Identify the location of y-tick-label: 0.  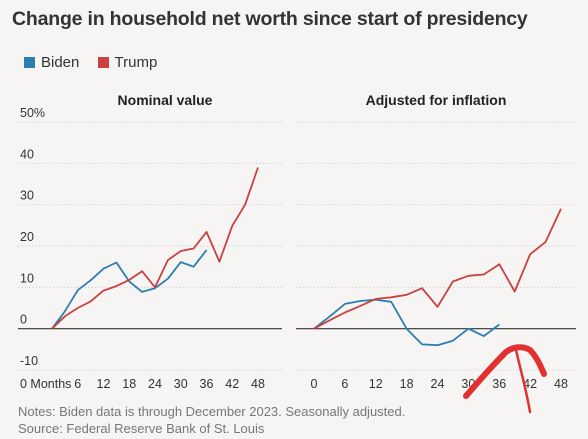
(23, 320).